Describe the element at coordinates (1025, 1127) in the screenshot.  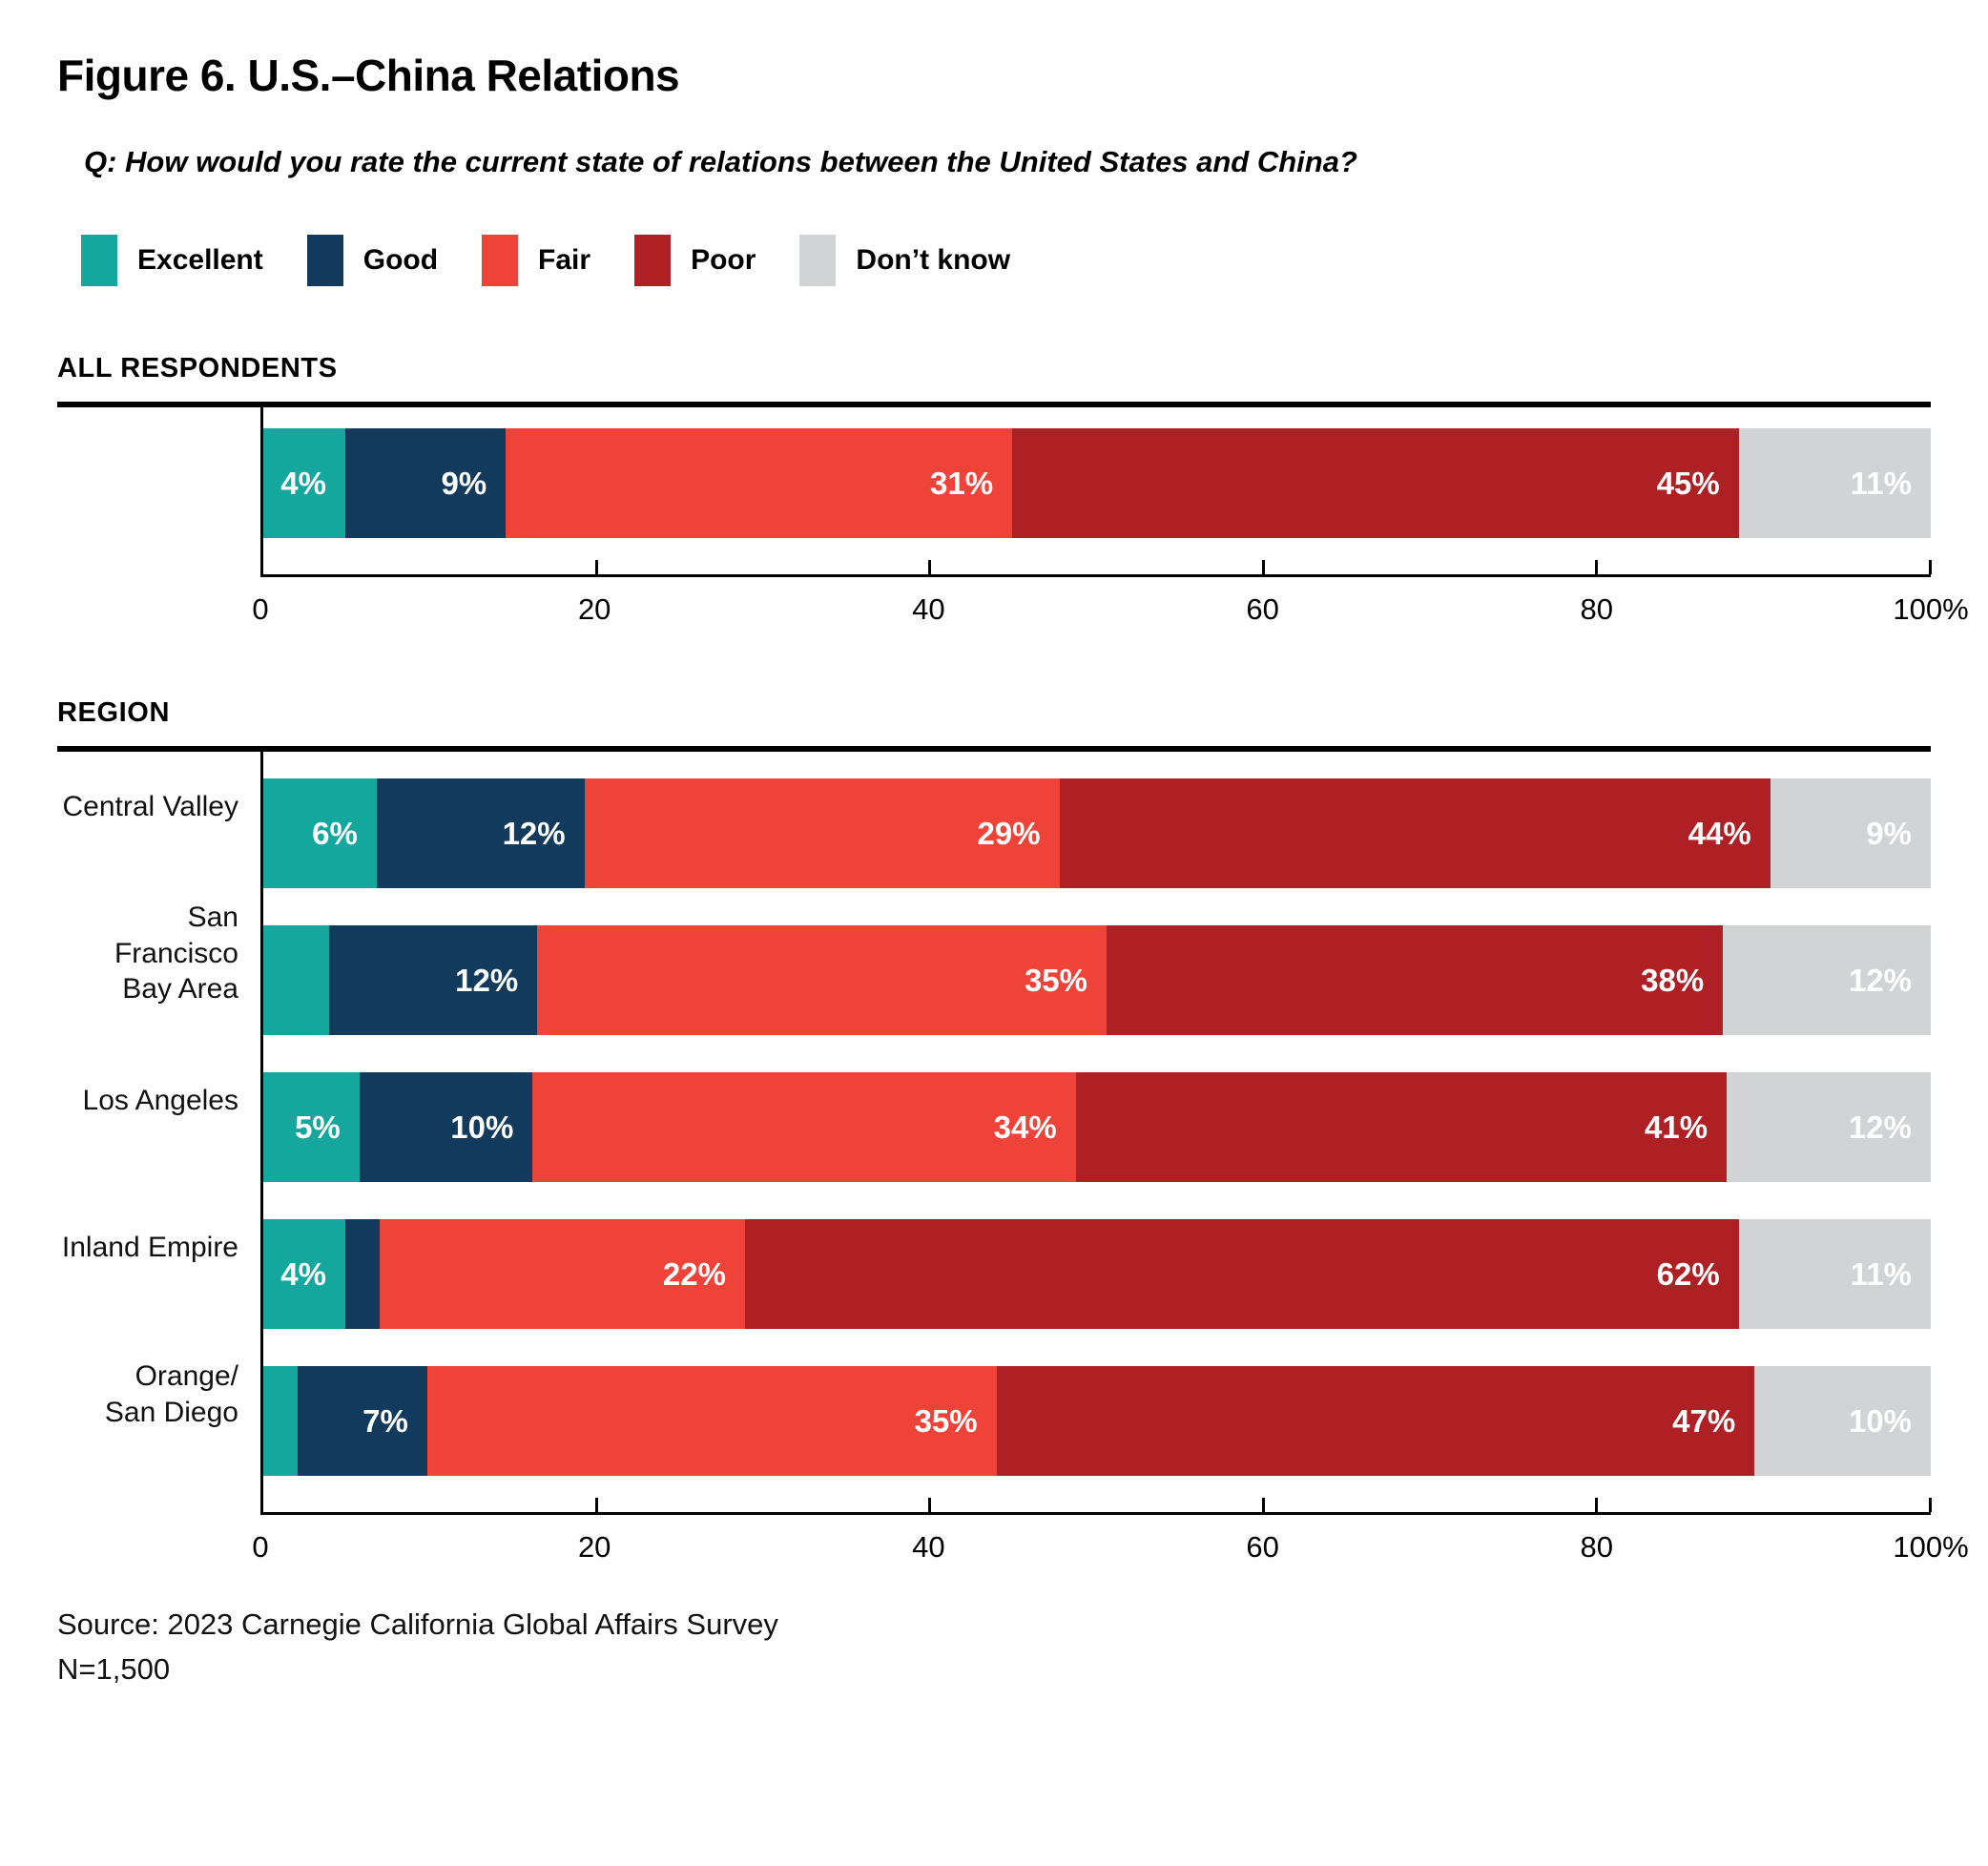
I see `segment-value-label: 34%` at that location.